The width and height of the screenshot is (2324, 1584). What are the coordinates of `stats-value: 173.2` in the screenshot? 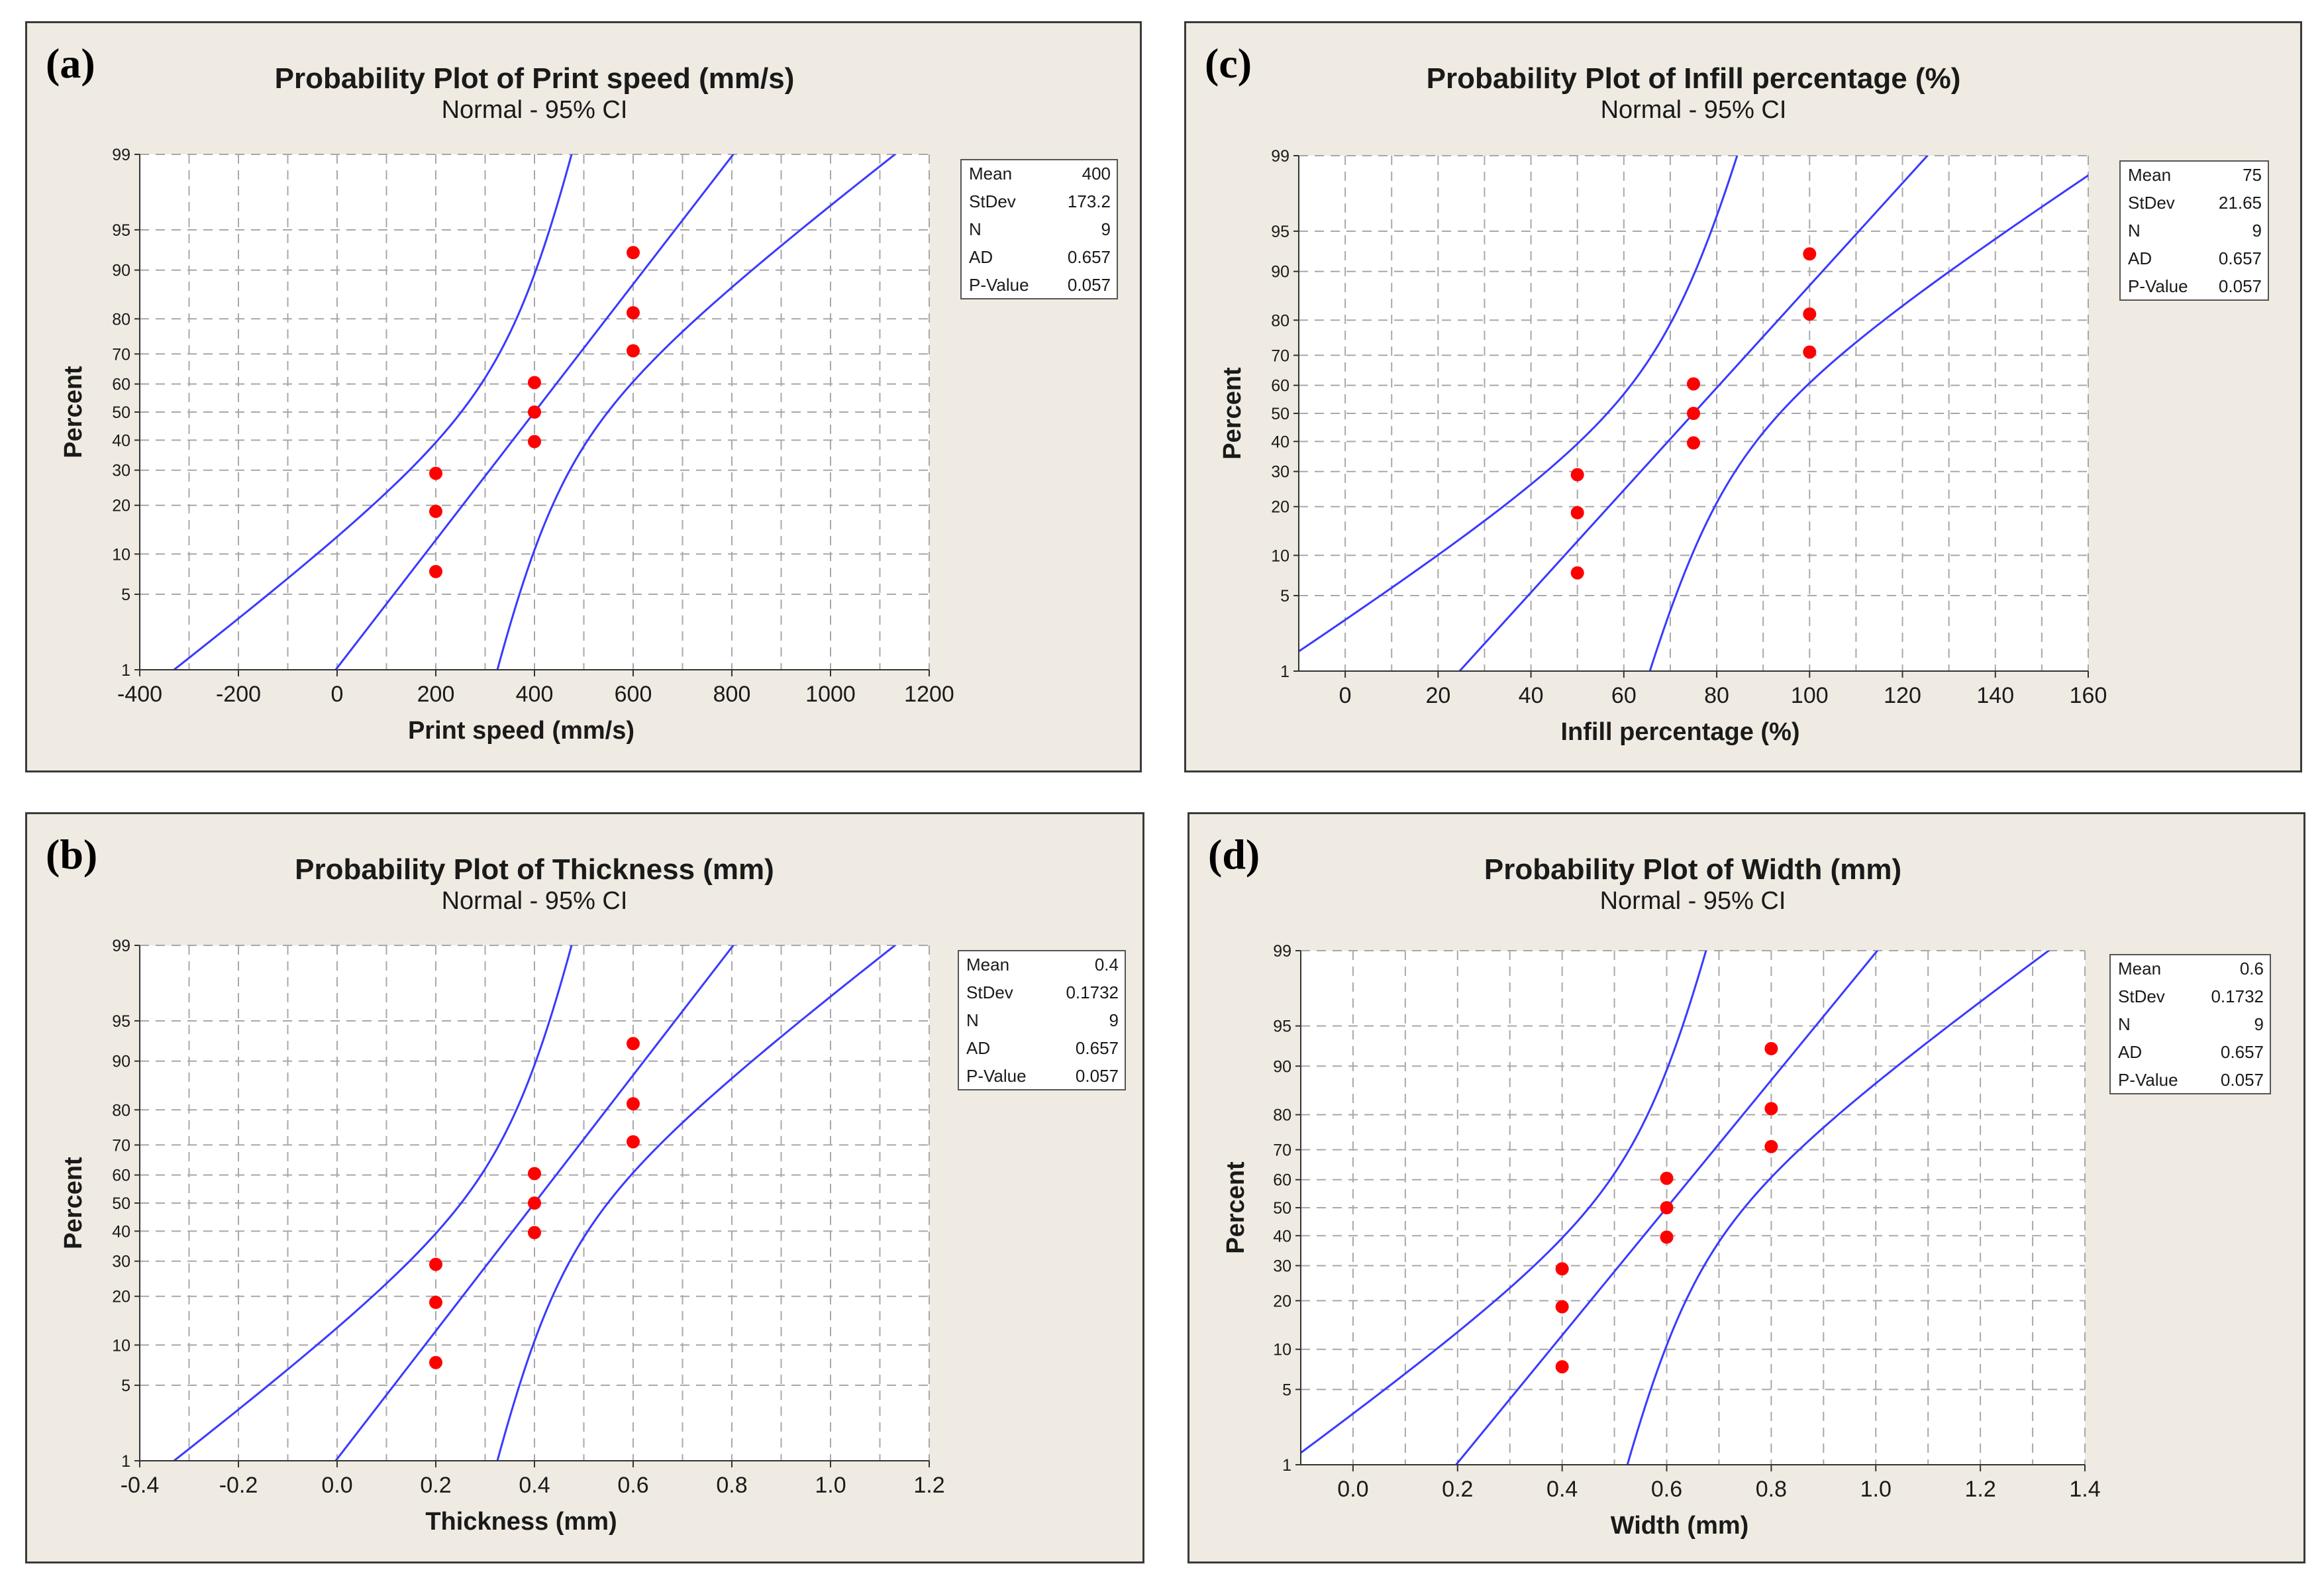 It's located at (1089, 201).